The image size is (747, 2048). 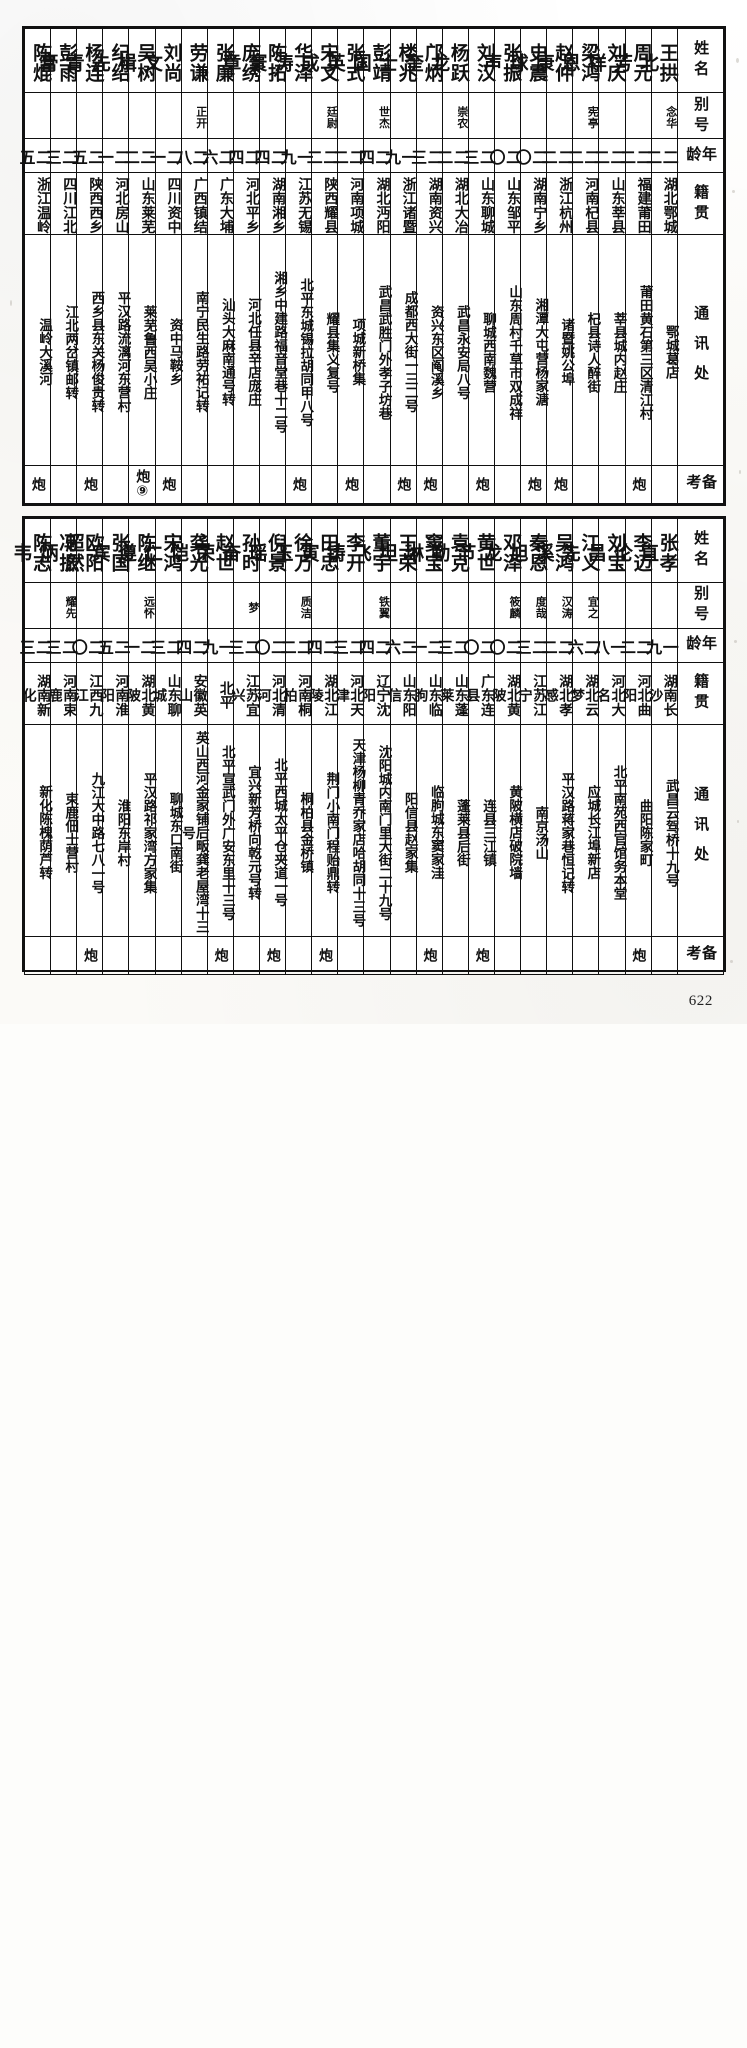 What do you see at coordinates (382, 206) in the screenshot?
I see `cell-text: 湖北沔阳` at bounding box center [382, 206].